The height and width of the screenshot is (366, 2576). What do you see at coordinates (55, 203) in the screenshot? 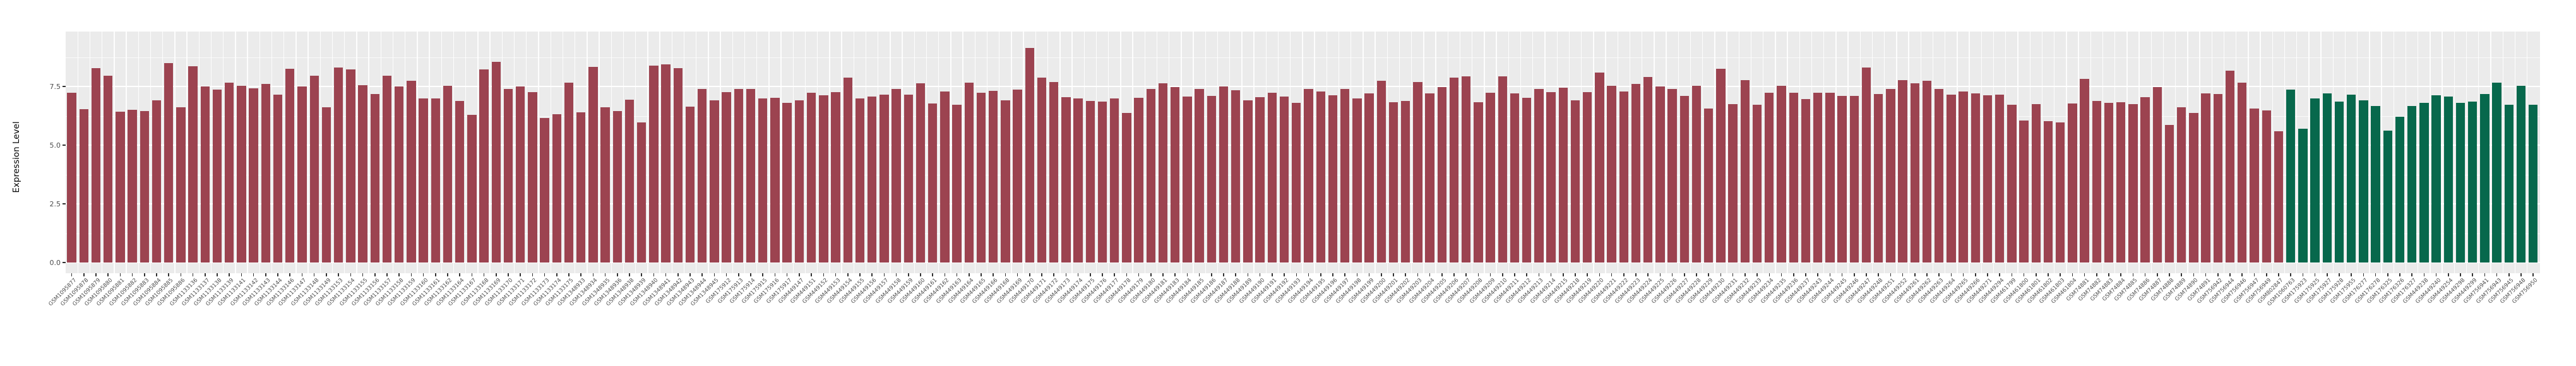
I see `y-tick-label: 2.5` at bounding box center [55, 203].